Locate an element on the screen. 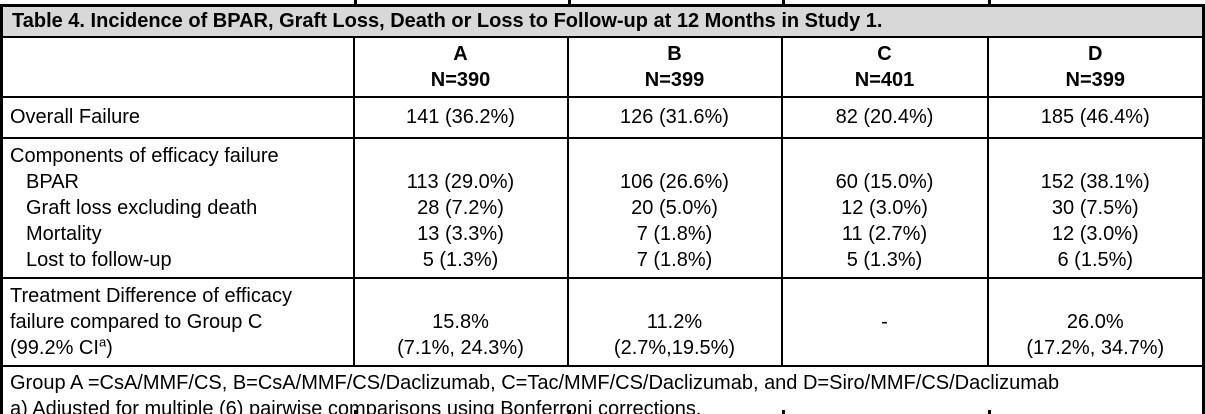 Image resolution: width=1205 pixels, height=414 pixels. treatment-label-line2: failure compared to Group C is located at coordinates (136, 322).